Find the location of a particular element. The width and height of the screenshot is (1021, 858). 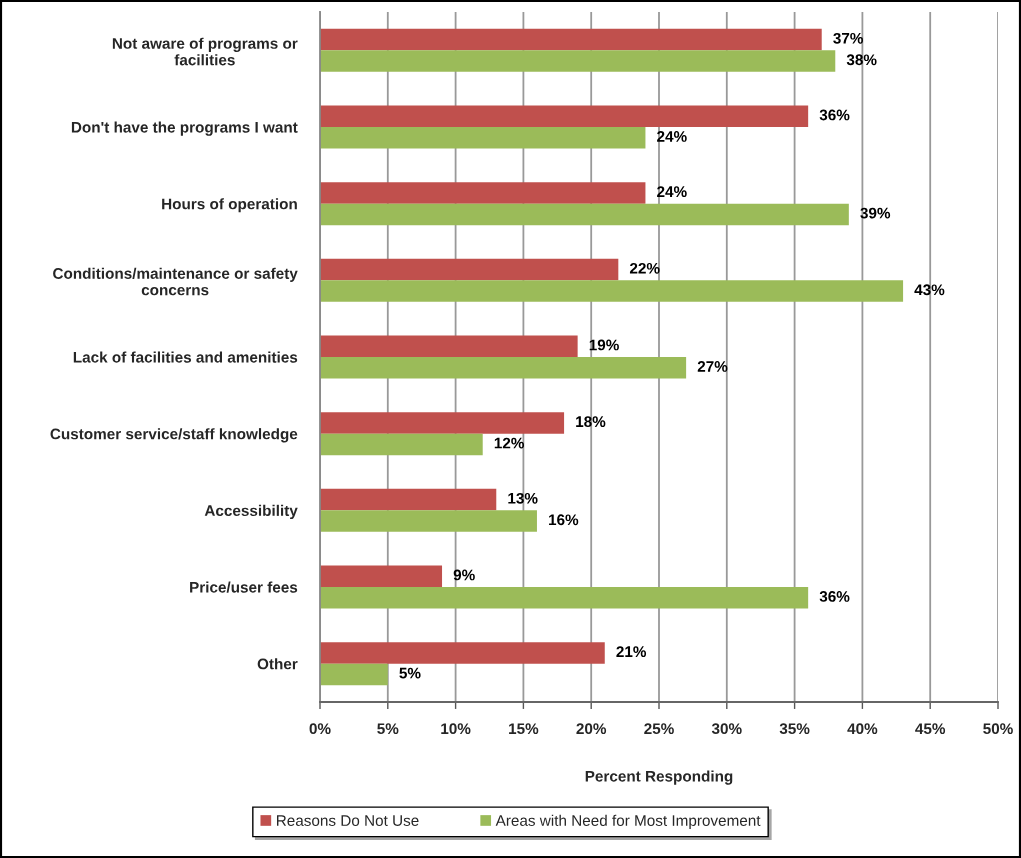

y-tick-label: Lack of facilities and amenities is located at coordinates (185, 357).